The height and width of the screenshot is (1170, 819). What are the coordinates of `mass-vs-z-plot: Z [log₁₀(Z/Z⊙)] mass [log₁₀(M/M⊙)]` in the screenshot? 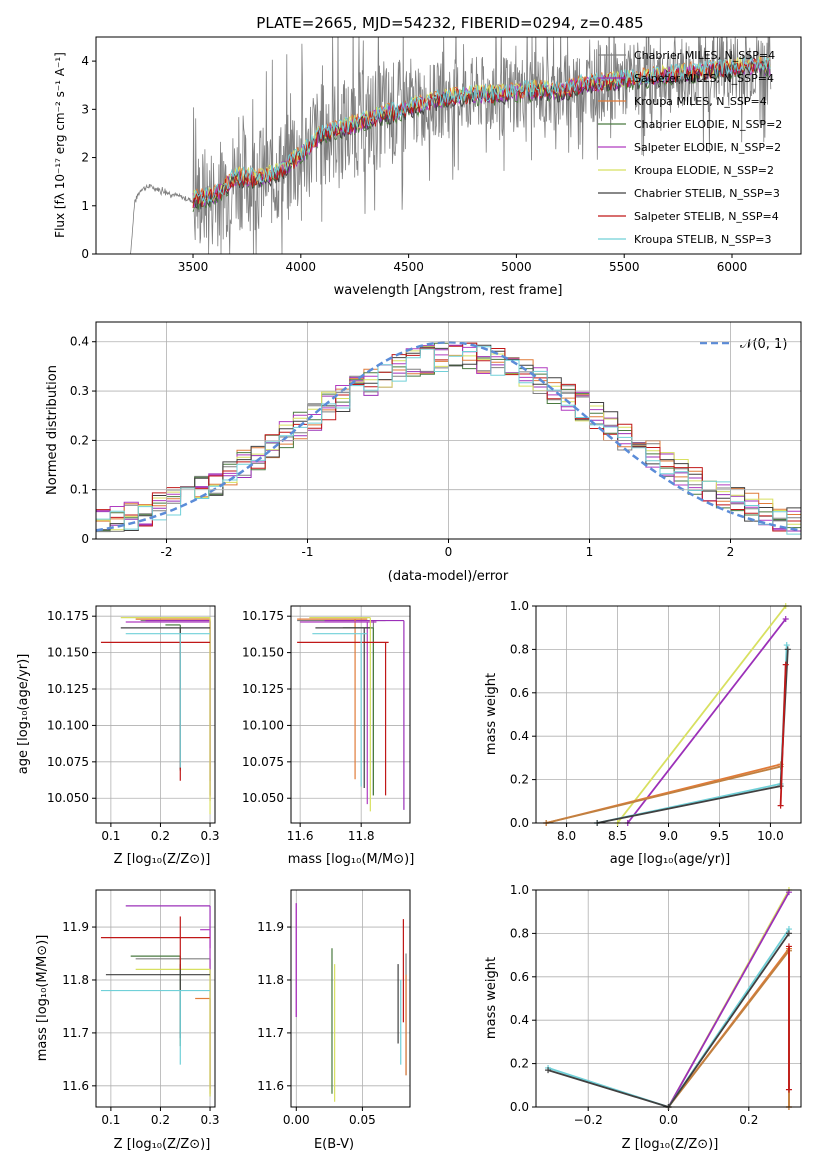 It's located at (122, 1043).